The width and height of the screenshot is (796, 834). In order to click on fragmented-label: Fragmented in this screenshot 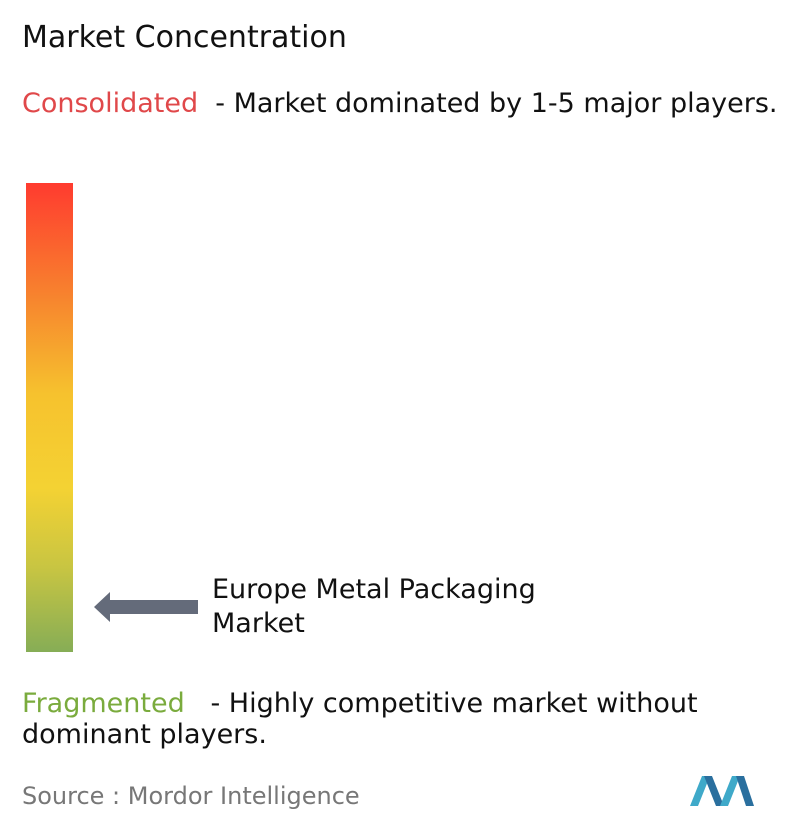, I will do `click(103, 703)`.